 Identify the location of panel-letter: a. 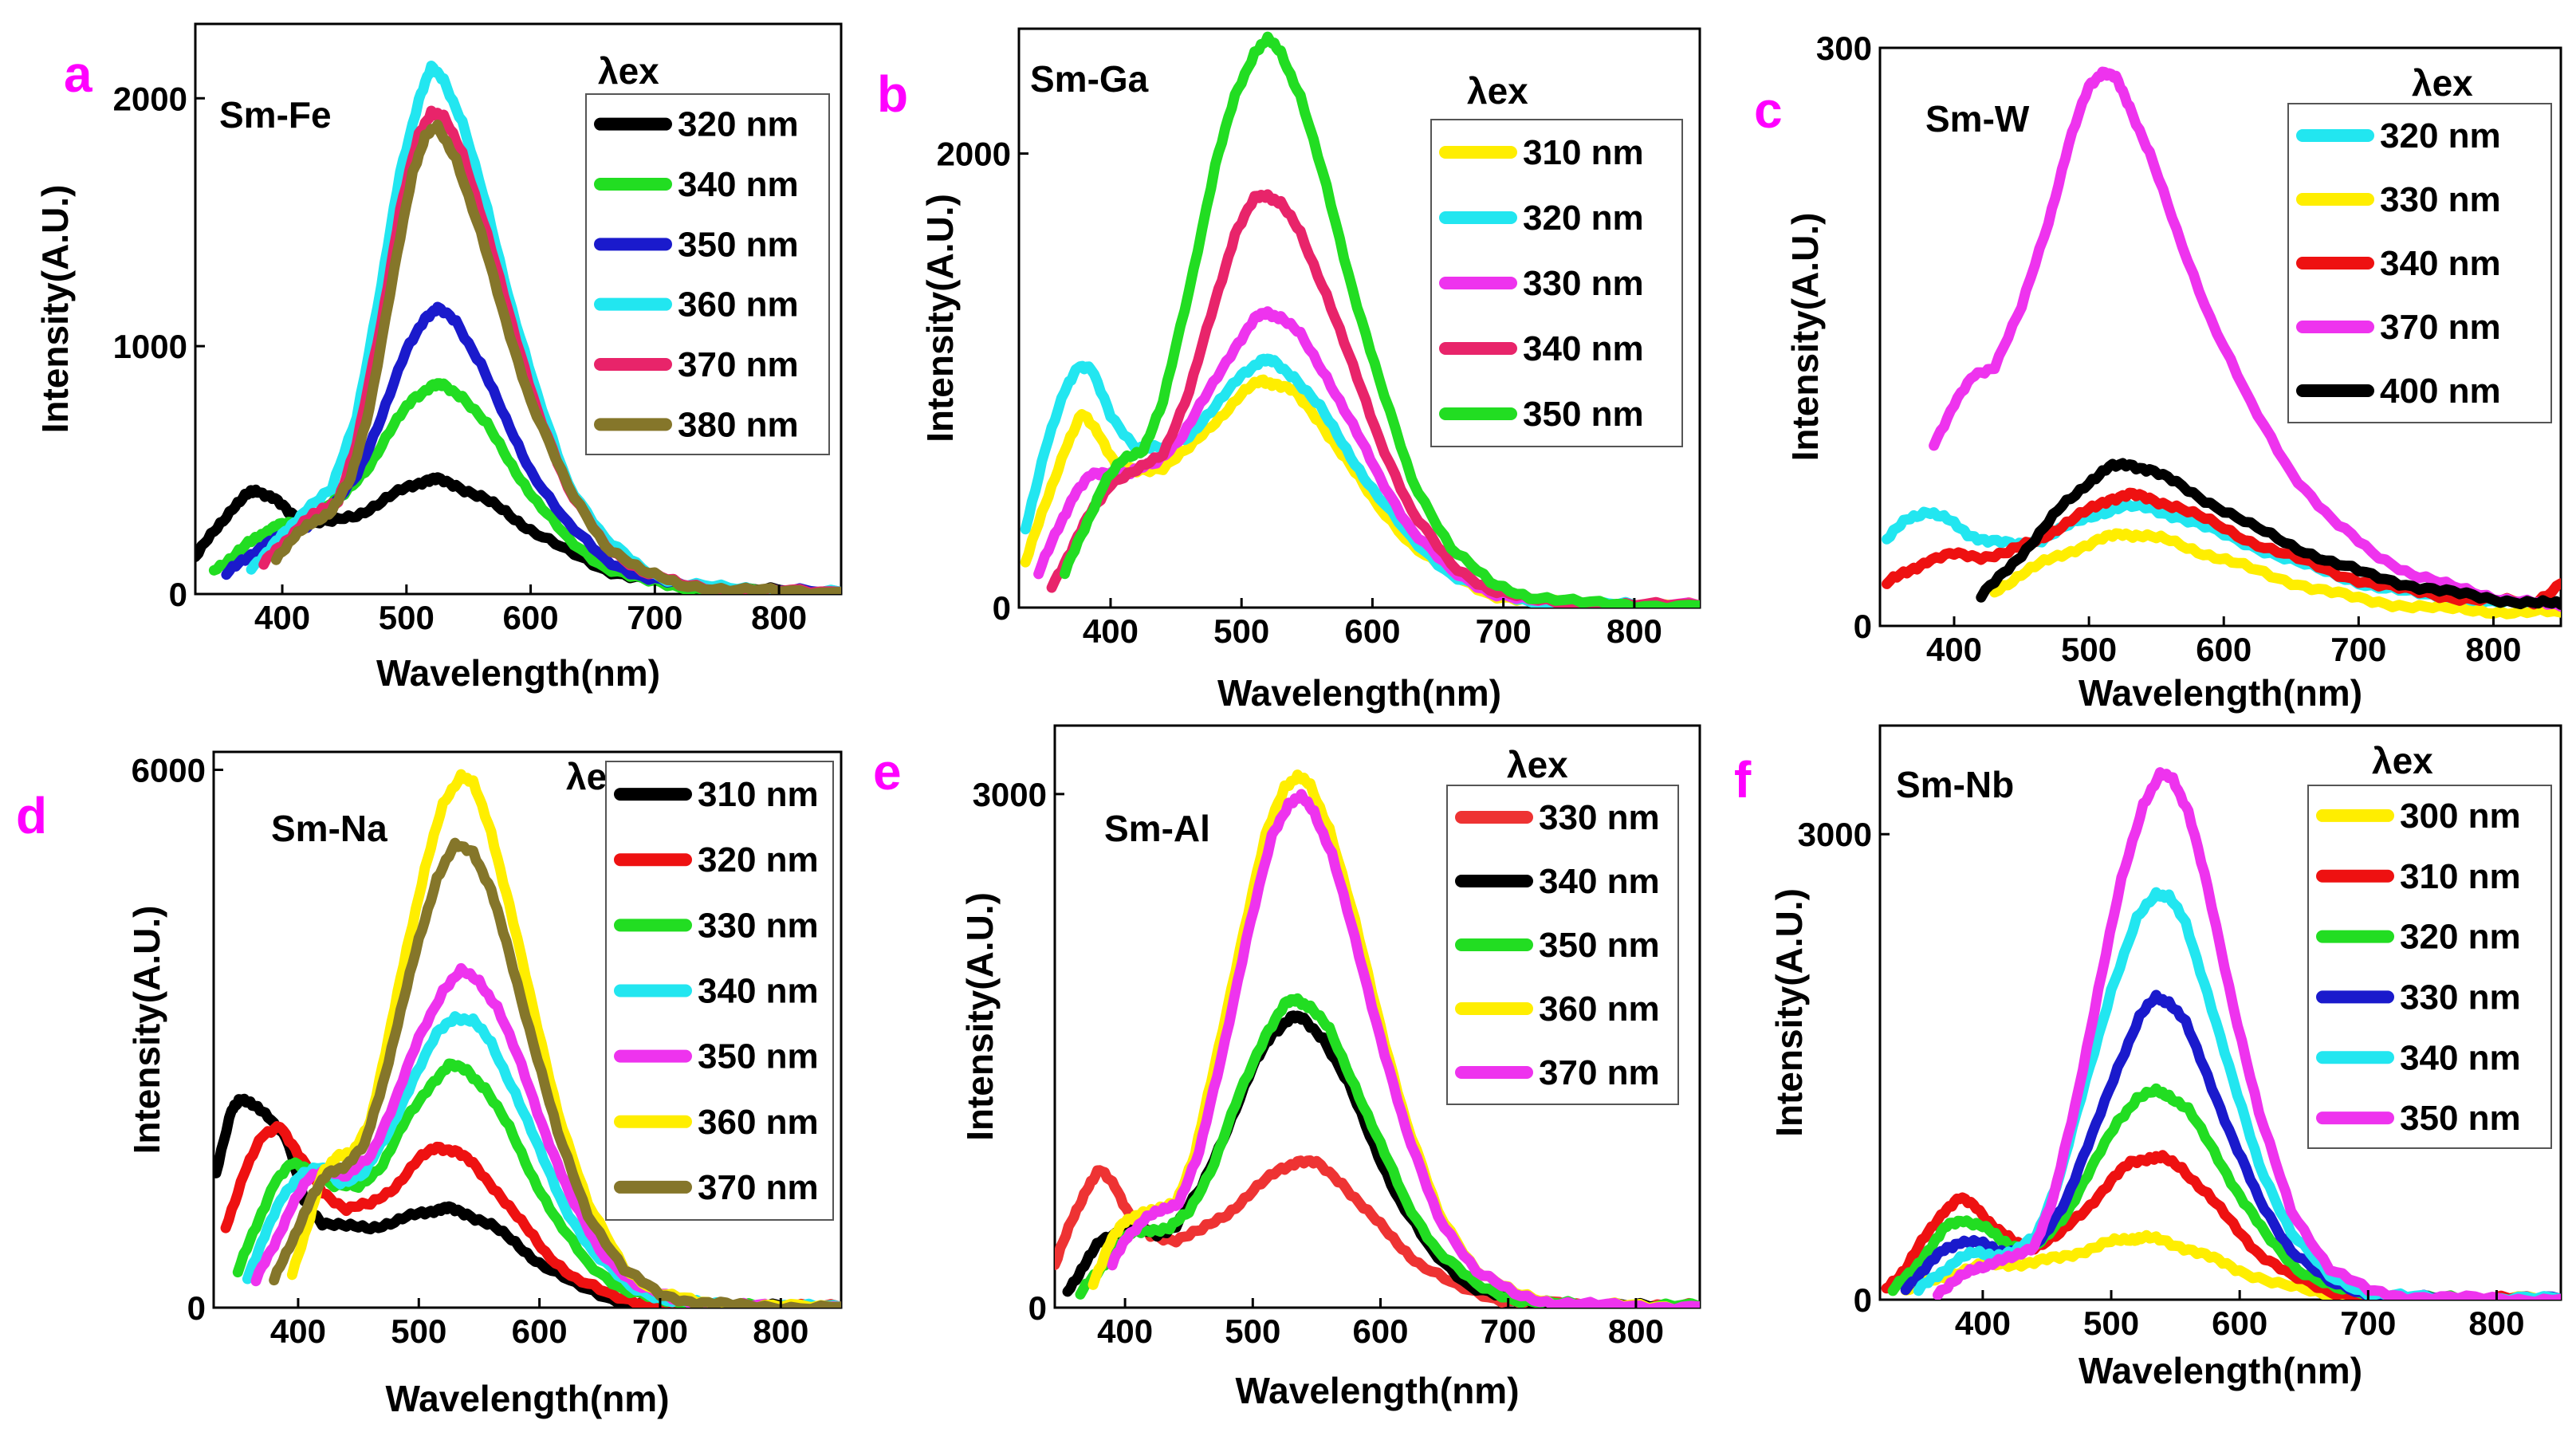
(78, 74).